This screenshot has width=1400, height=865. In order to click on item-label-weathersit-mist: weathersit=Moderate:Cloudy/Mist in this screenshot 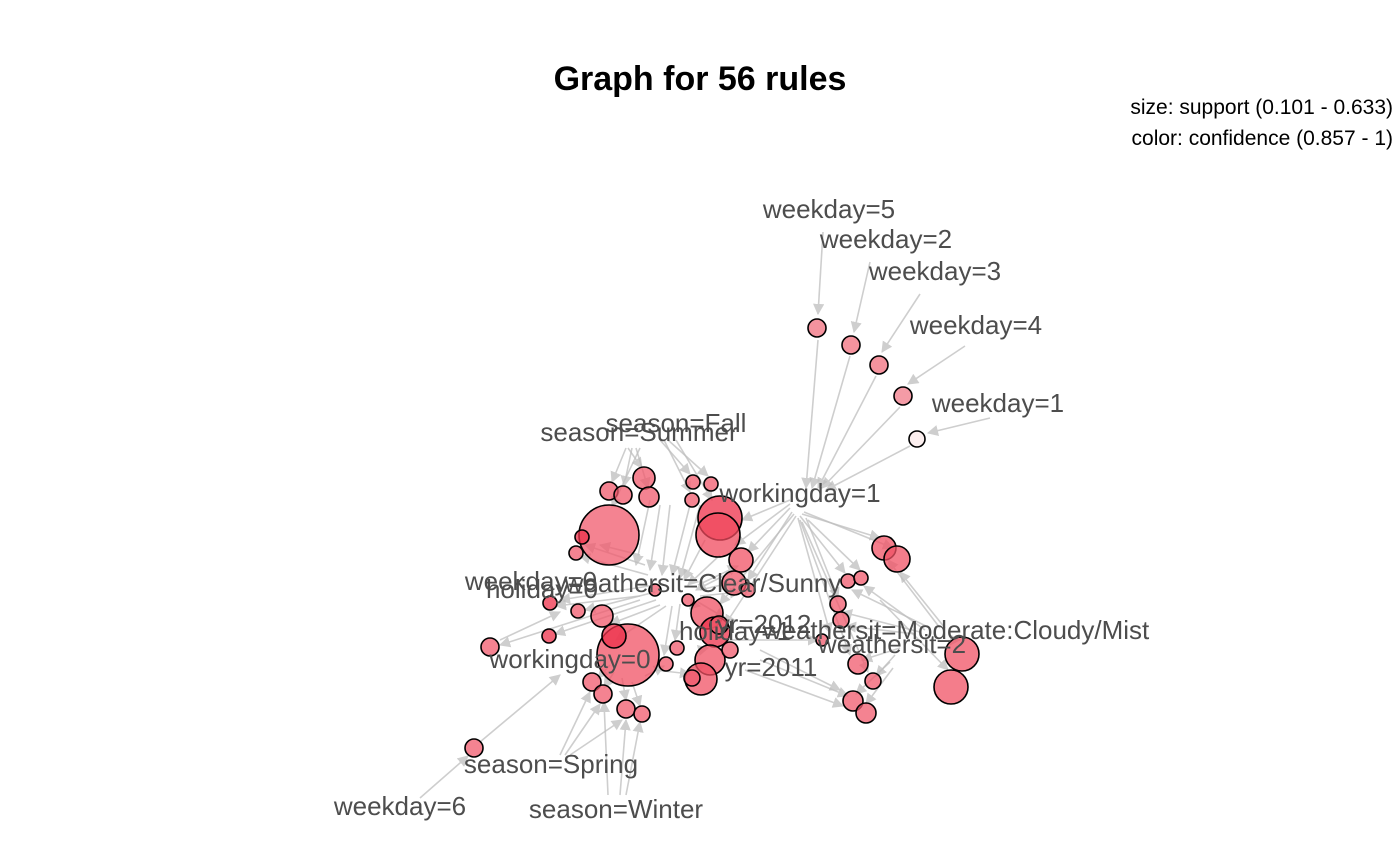, I will do `click(956, 630)`.